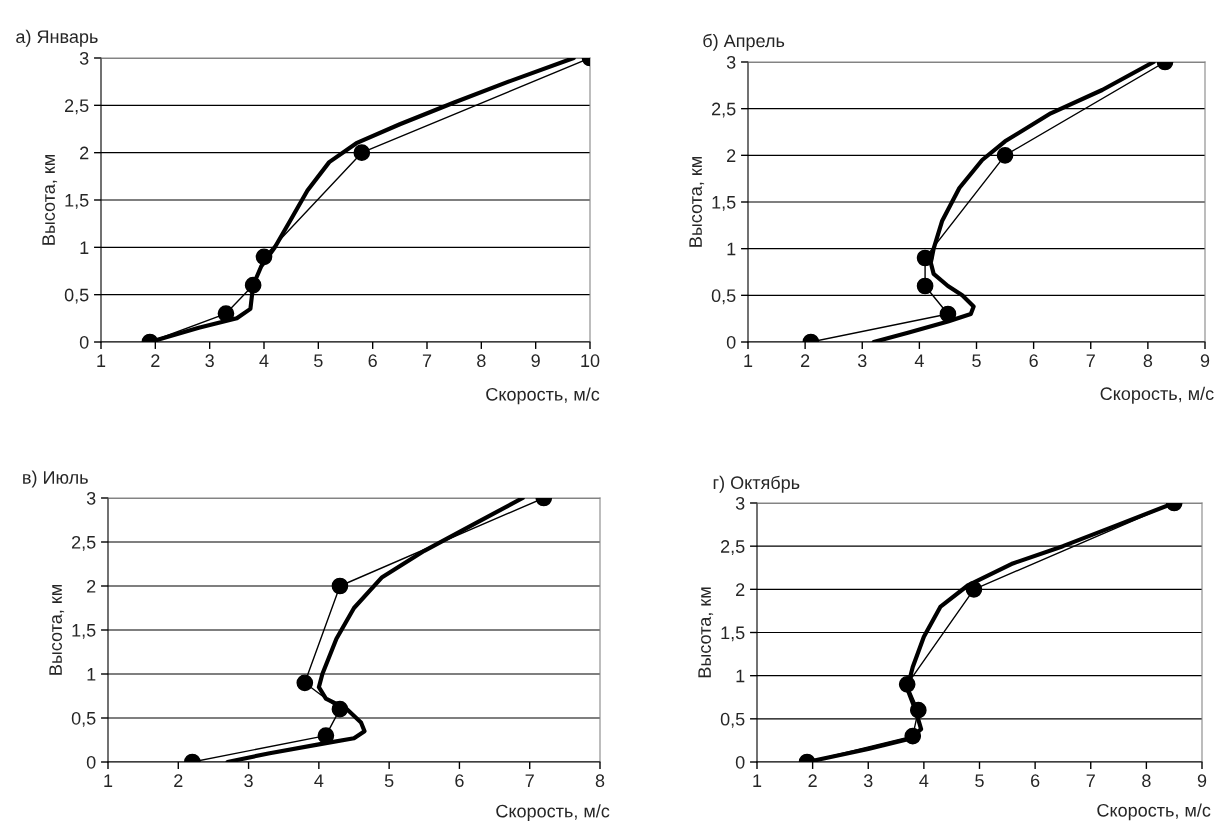 Image resolution: width=1215 pixels, height=823 pixels. What do you see at coordinates (756, 484) in the screenshot?
I see `chart-title: г) Октябрь` at bounding box center [756, 484].